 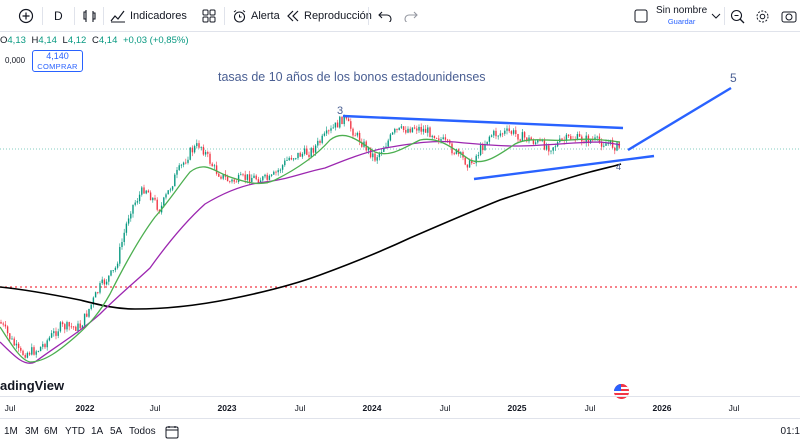 What do you see at coordinates (47, 40) in the screenshot?
I see `high-value: 4,14` at bounding box center [47, 40].